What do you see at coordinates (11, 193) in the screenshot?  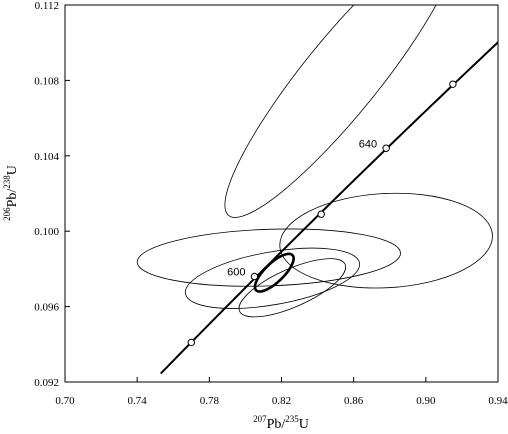 I see `y-axis-label: 206Pb/238U` at bounding box center [11, 193].